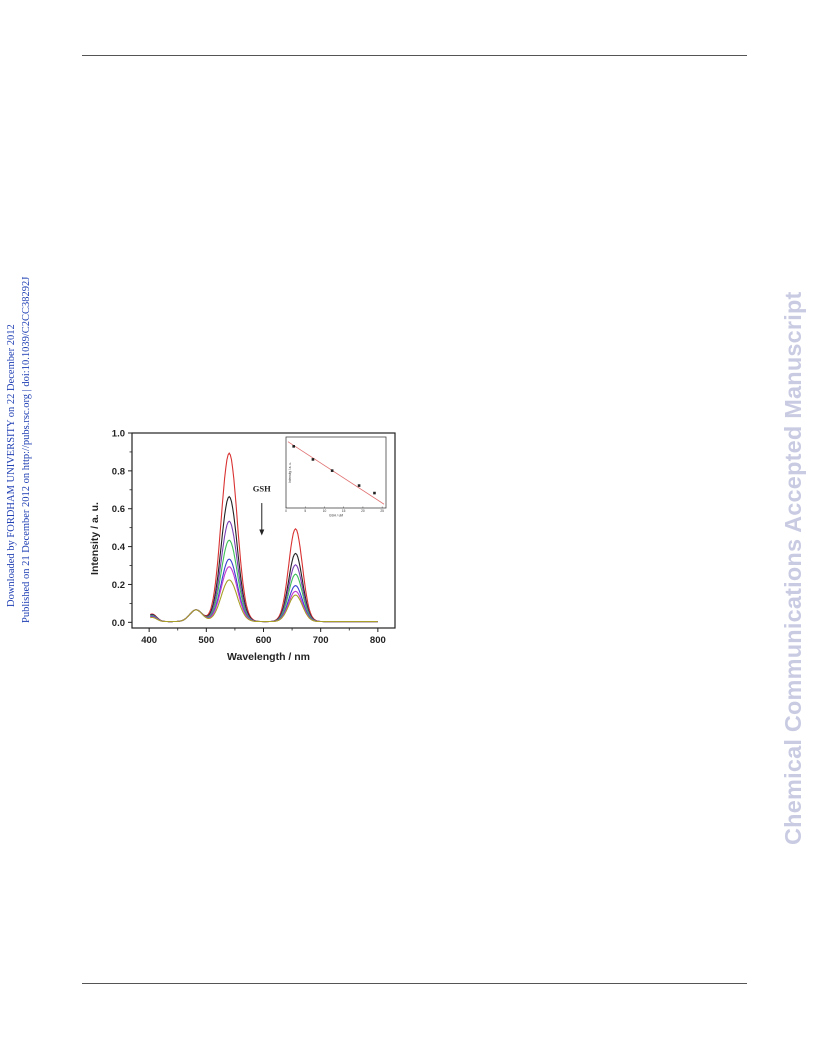 The image size is (816, 1056). Describe the element at coordinates (264, 640) in the screenshot. I see `x-tick-label: 600` at that location.